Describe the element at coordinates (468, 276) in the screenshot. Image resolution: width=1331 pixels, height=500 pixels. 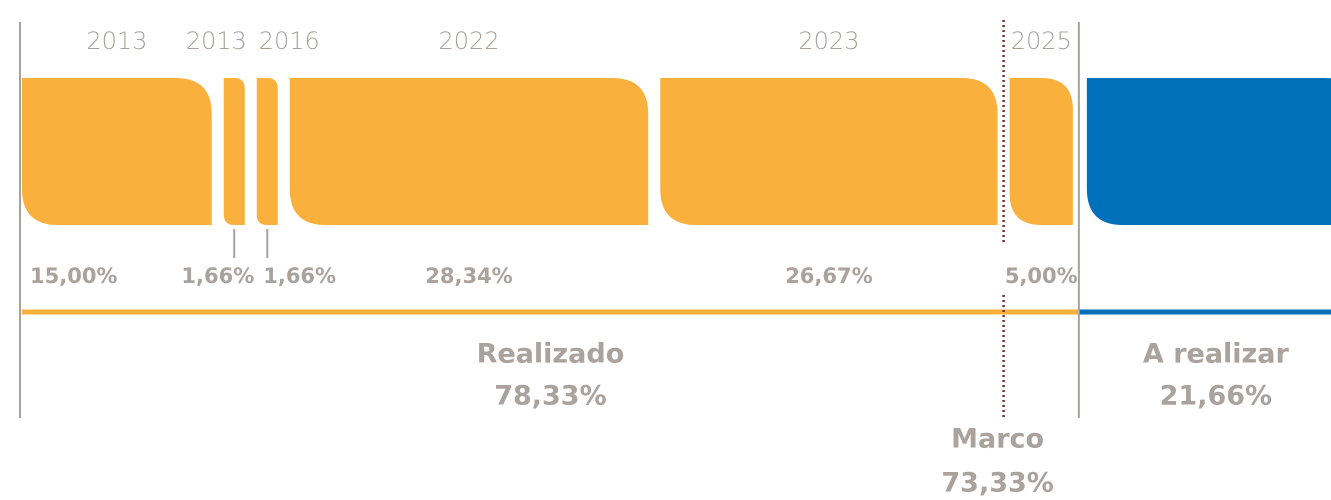
I see `segment-label: 28,34%` at that location.